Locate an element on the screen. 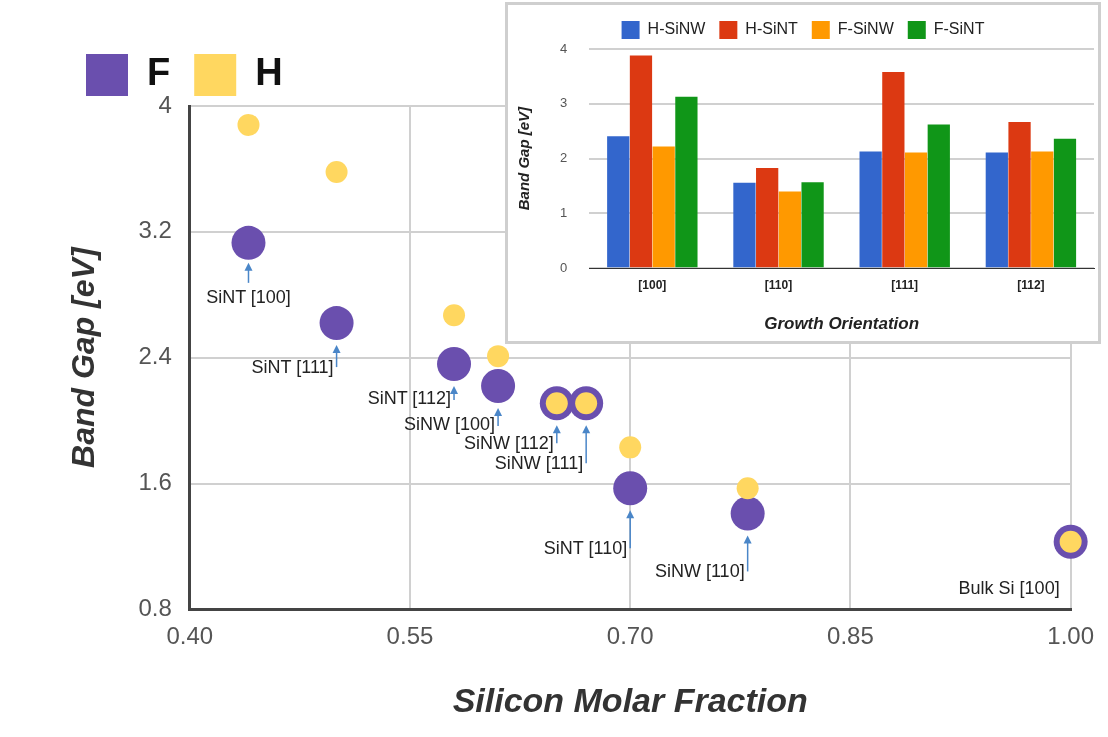 The height and width of the screenshot is (737, 1108). y-tick-label: 3 is located at coordinates (564, 103).